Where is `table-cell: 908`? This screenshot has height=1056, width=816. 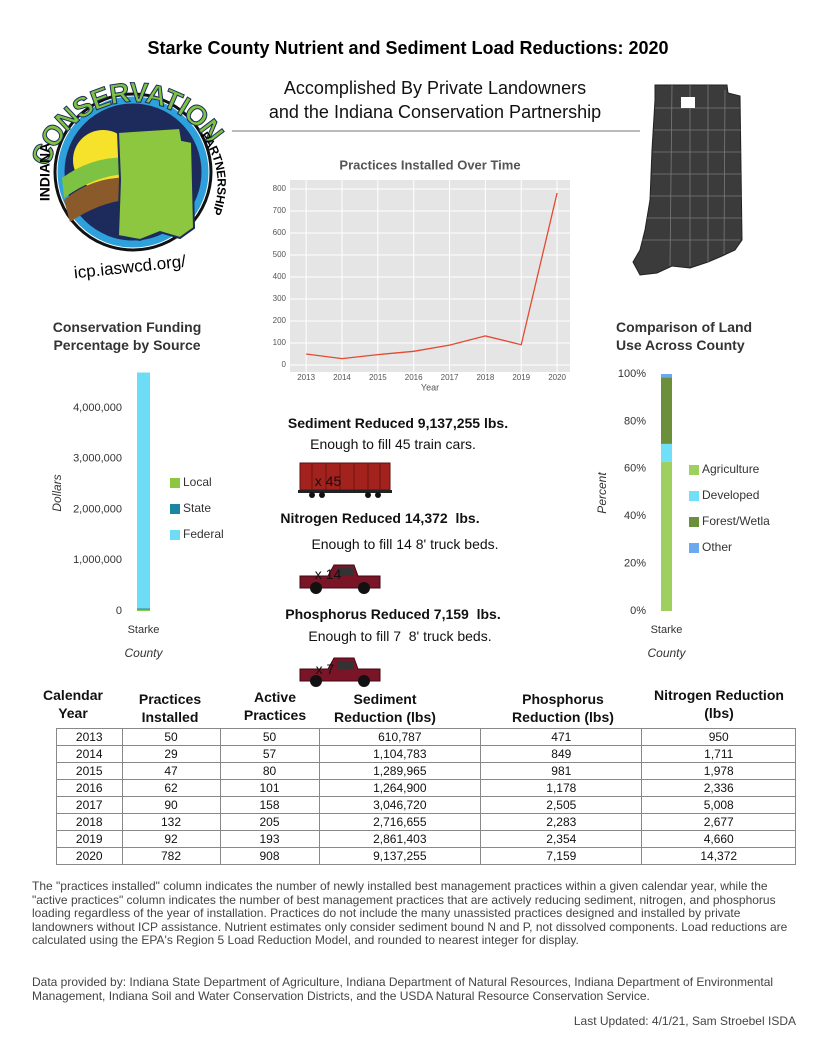
table-cell: 908 is located at coordinates (269, 856).